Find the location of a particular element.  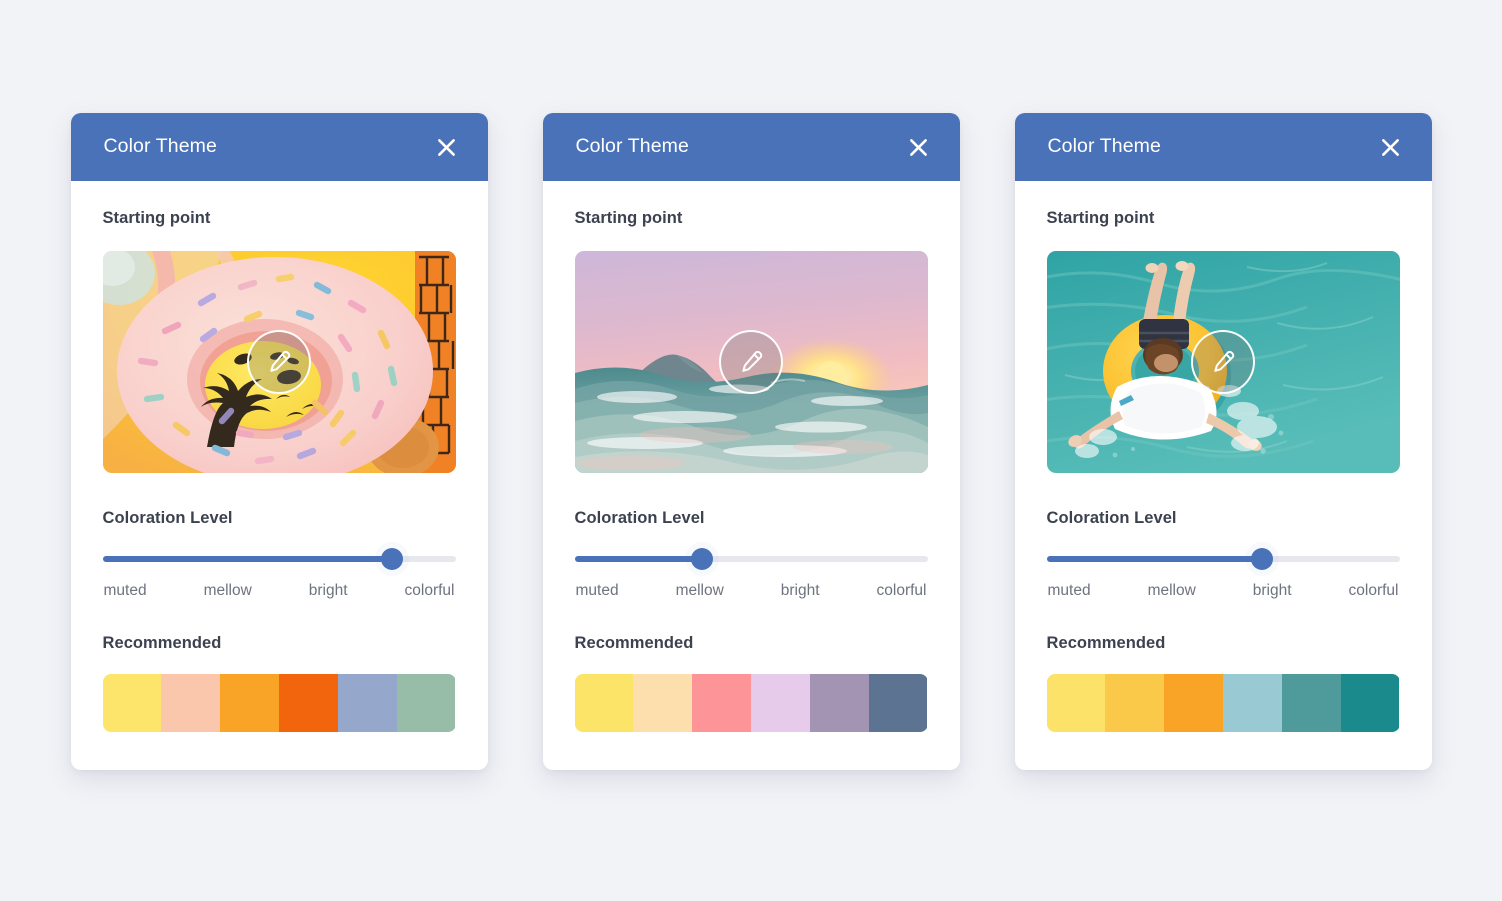

sunset-ocean-image is located at coordinates (751, 361).